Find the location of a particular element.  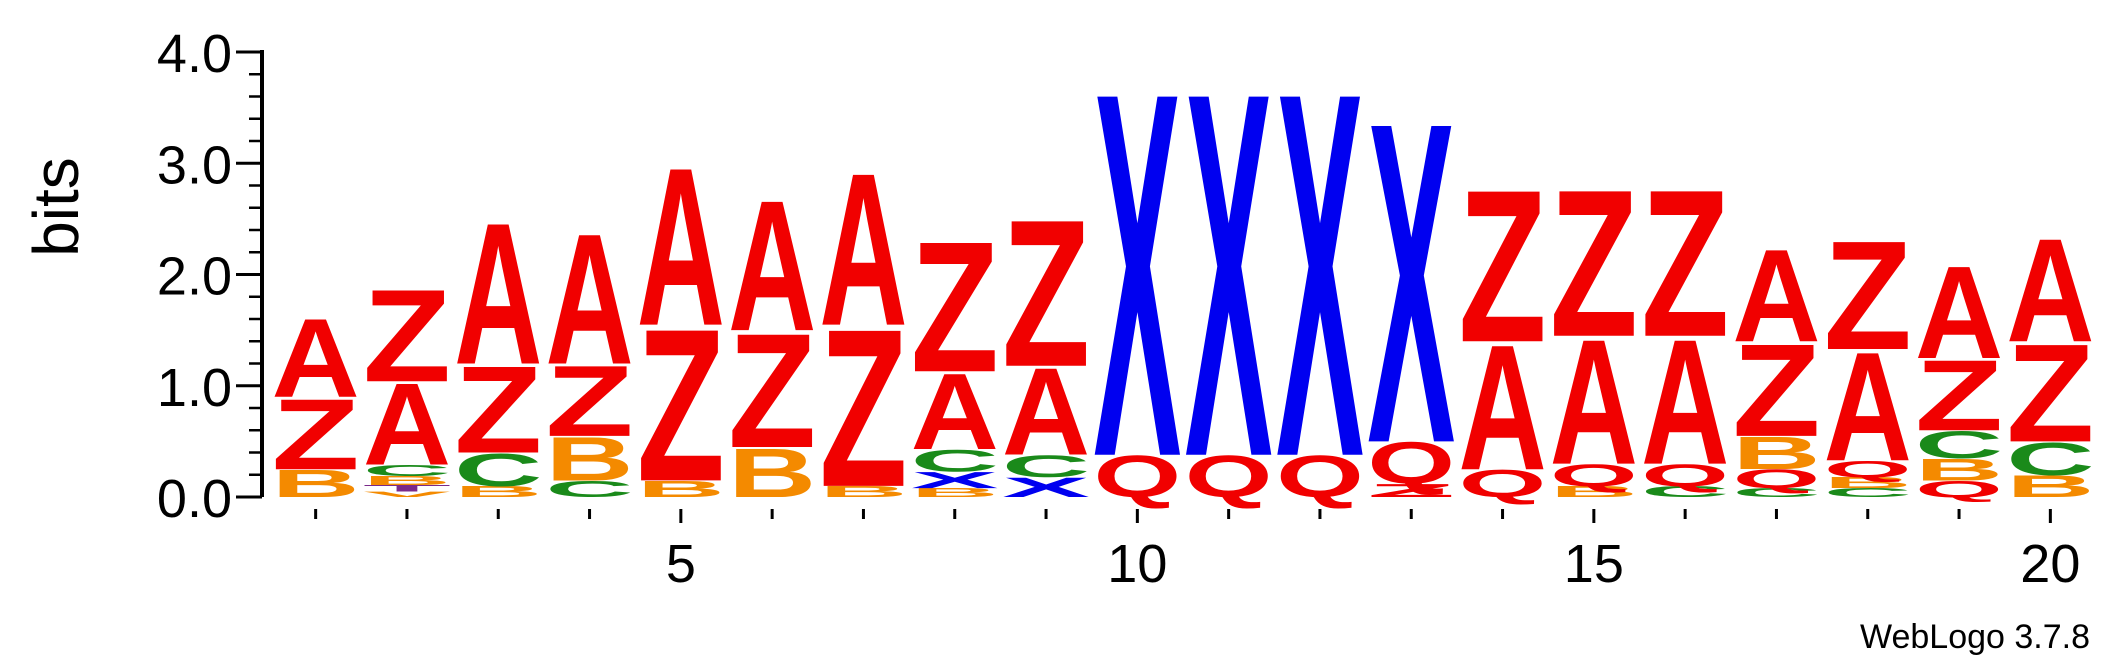

logo-column-10: QX is located at coordinates (1137, 283).